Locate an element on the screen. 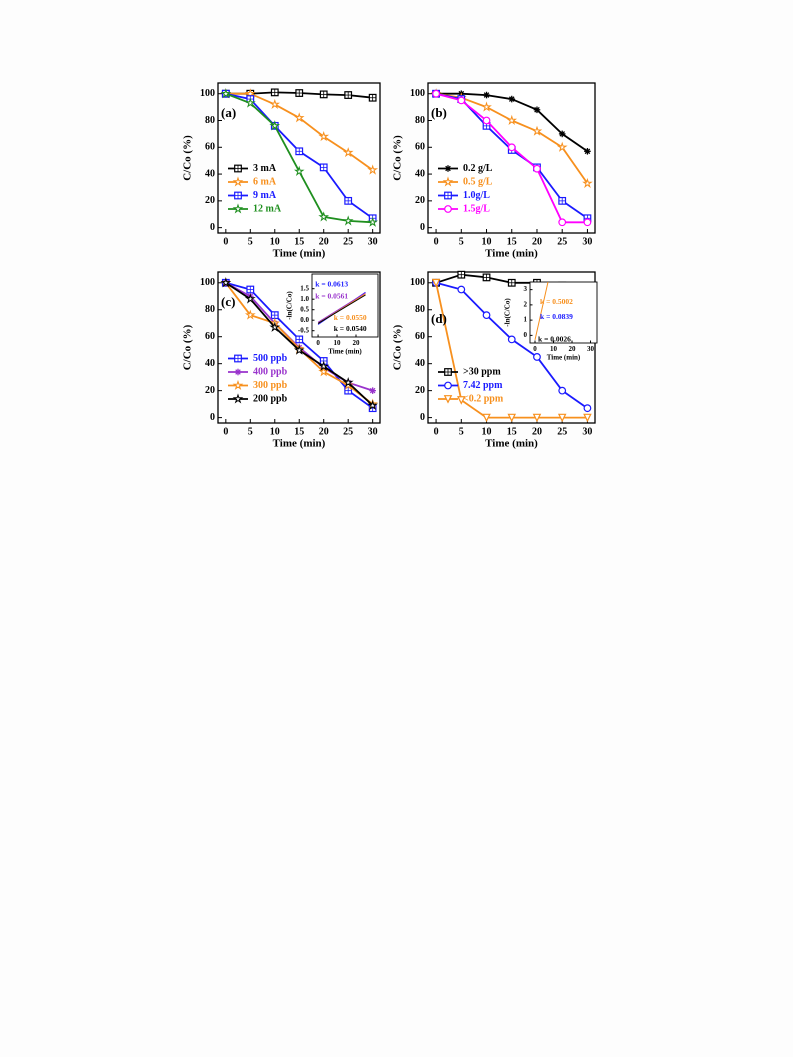  plot-frame is located at coordinates (299, 158).